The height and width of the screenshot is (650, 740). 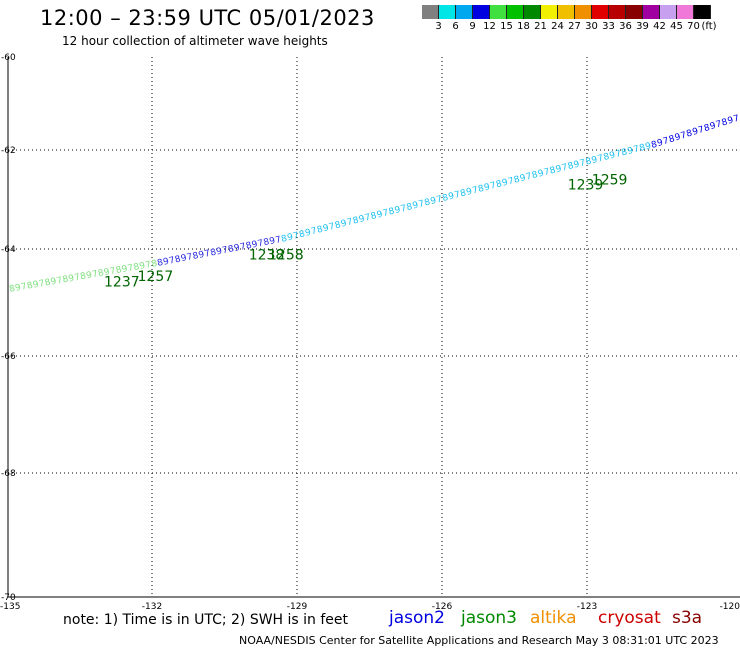 I want to click on legend-label: 21, so click(x=540, y=26).